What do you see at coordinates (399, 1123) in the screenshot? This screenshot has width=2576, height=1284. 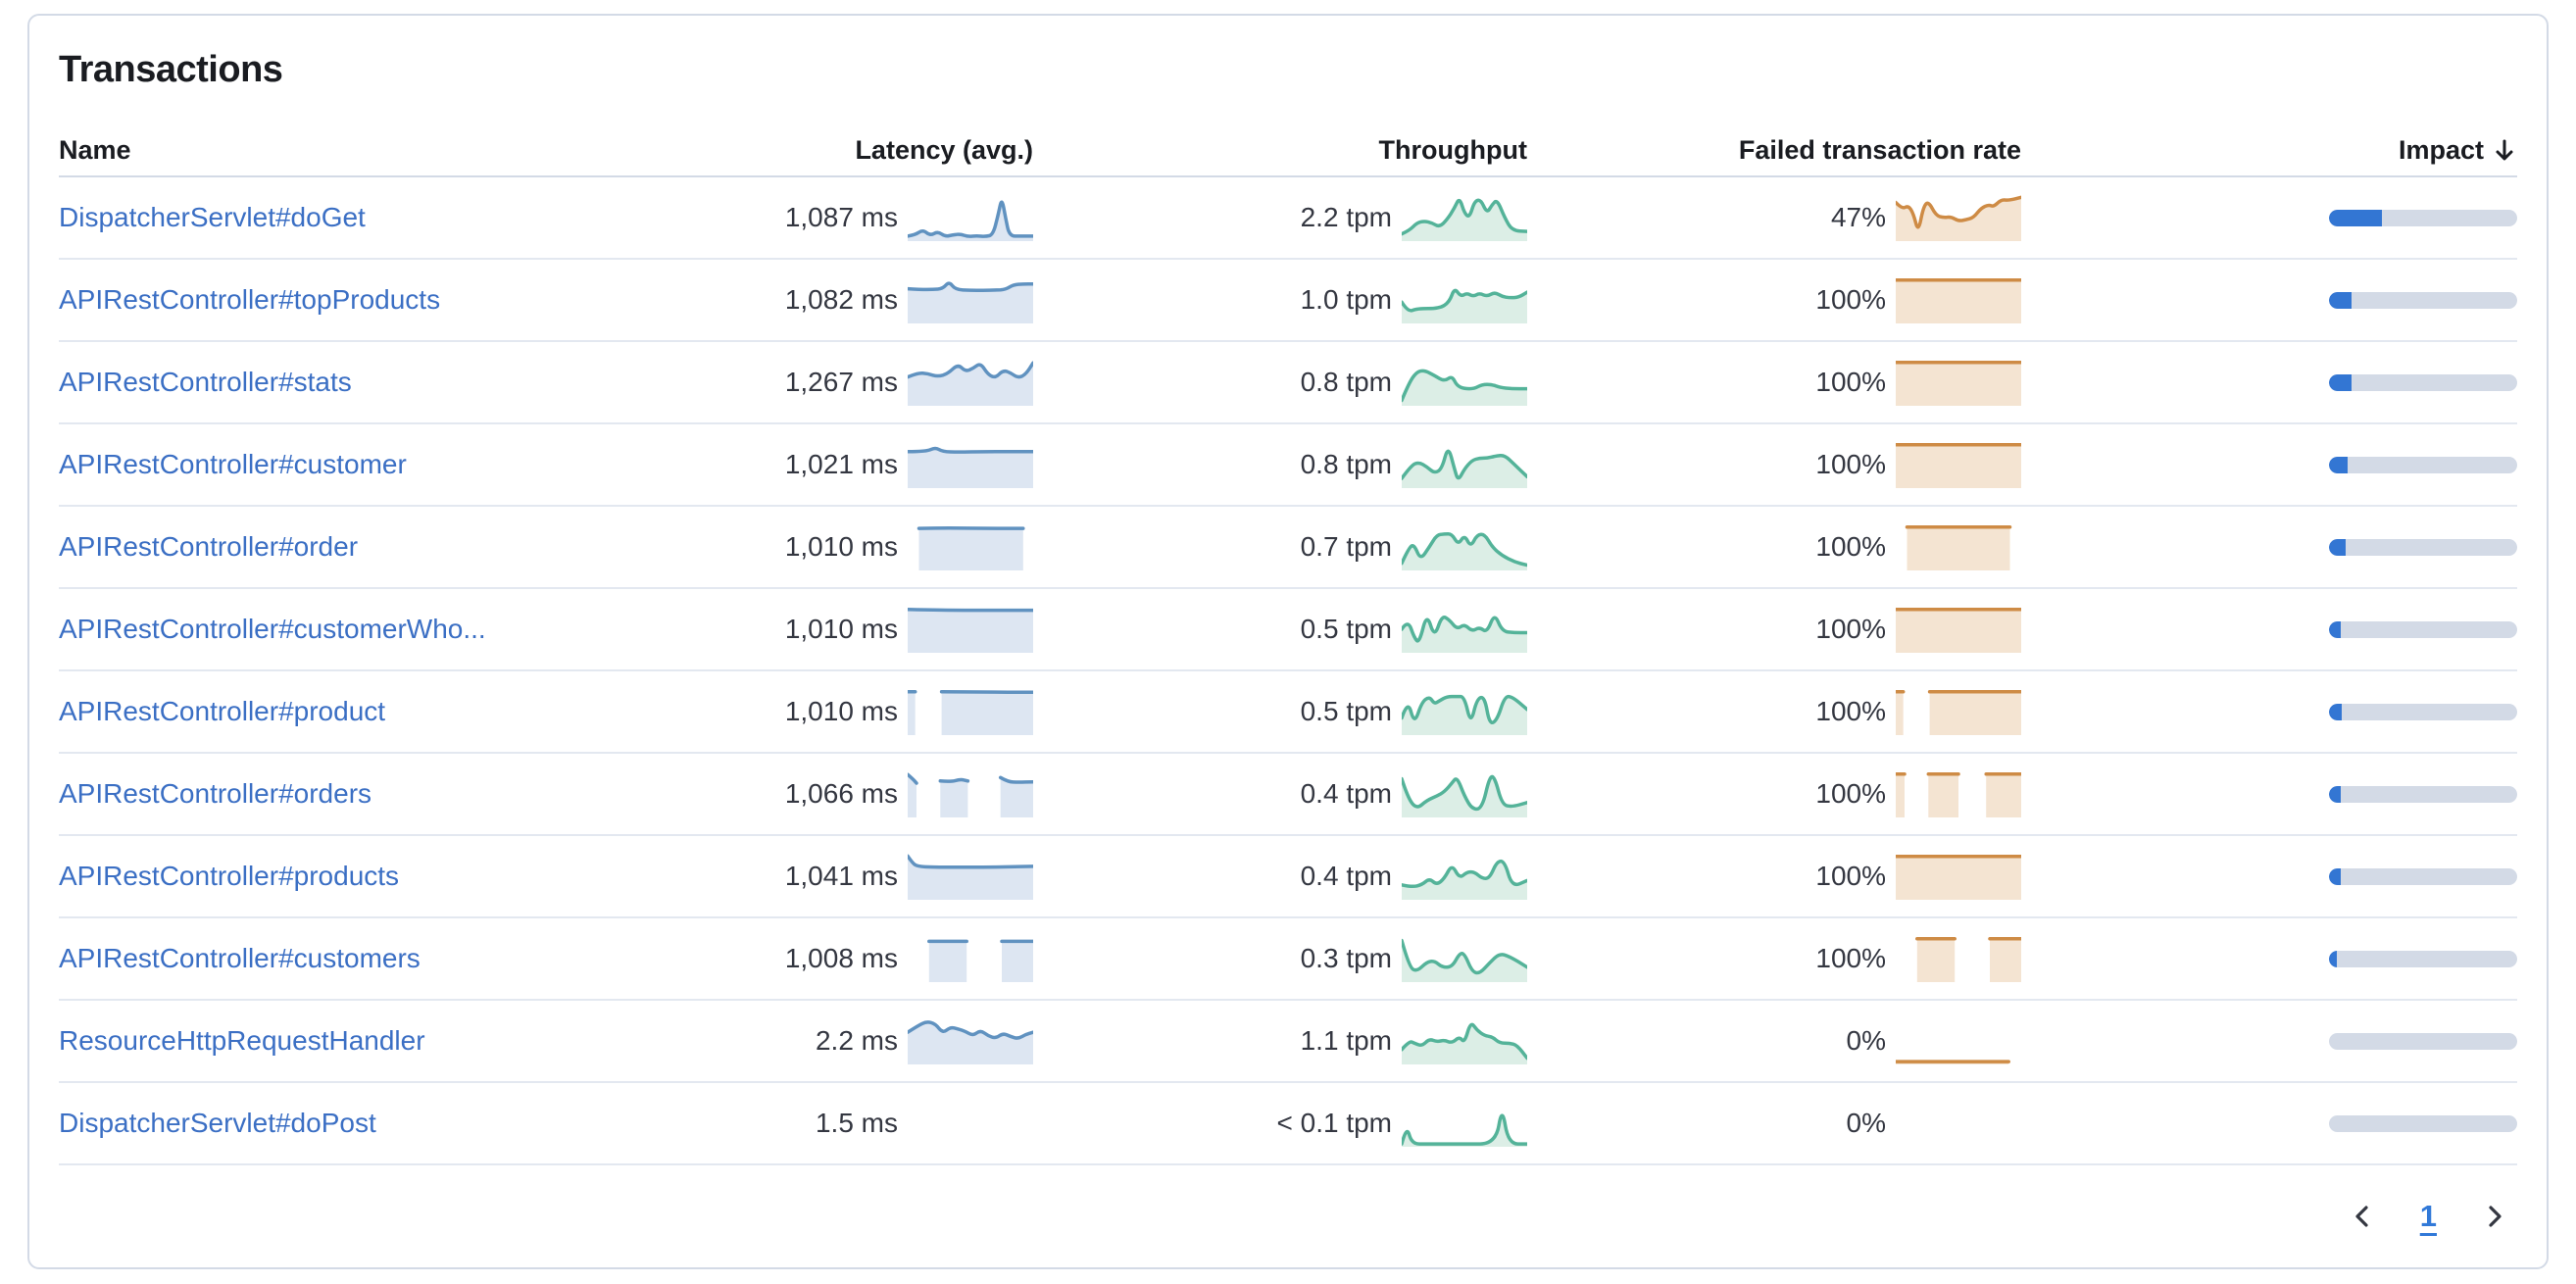 I see `name-cell: DispatcherServlet#doPost` at bounding box center [399, 1123].